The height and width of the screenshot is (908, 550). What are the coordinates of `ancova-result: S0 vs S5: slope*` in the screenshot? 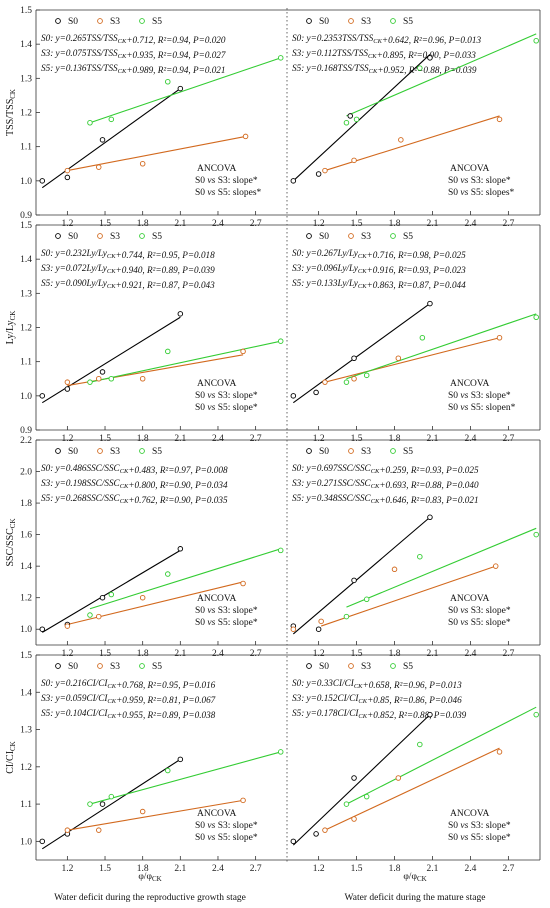 It's located at (479, 623).